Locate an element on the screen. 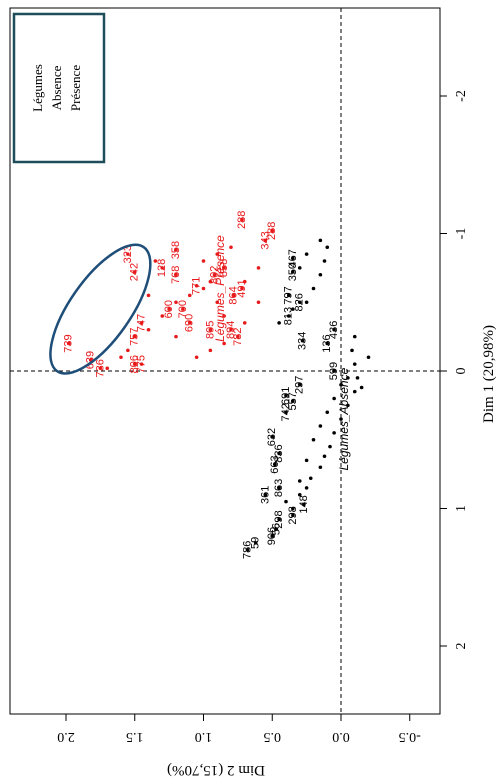 This screenshot has height=781, width=504. point-label: 691 is located at coordinates (286, 396).